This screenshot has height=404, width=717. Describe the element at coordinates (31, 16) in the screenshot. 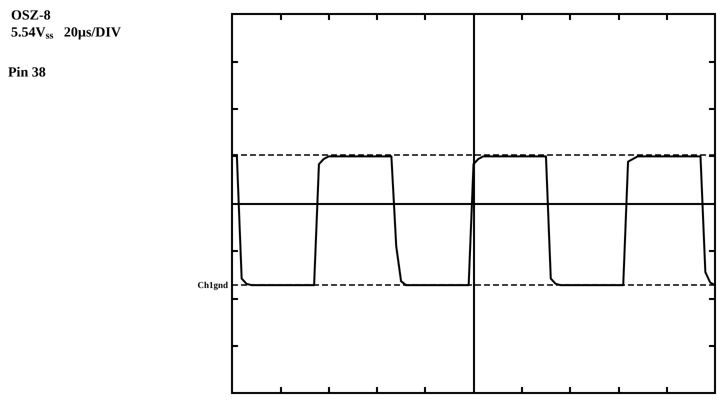

I see `text: OSZ-8` at that location.